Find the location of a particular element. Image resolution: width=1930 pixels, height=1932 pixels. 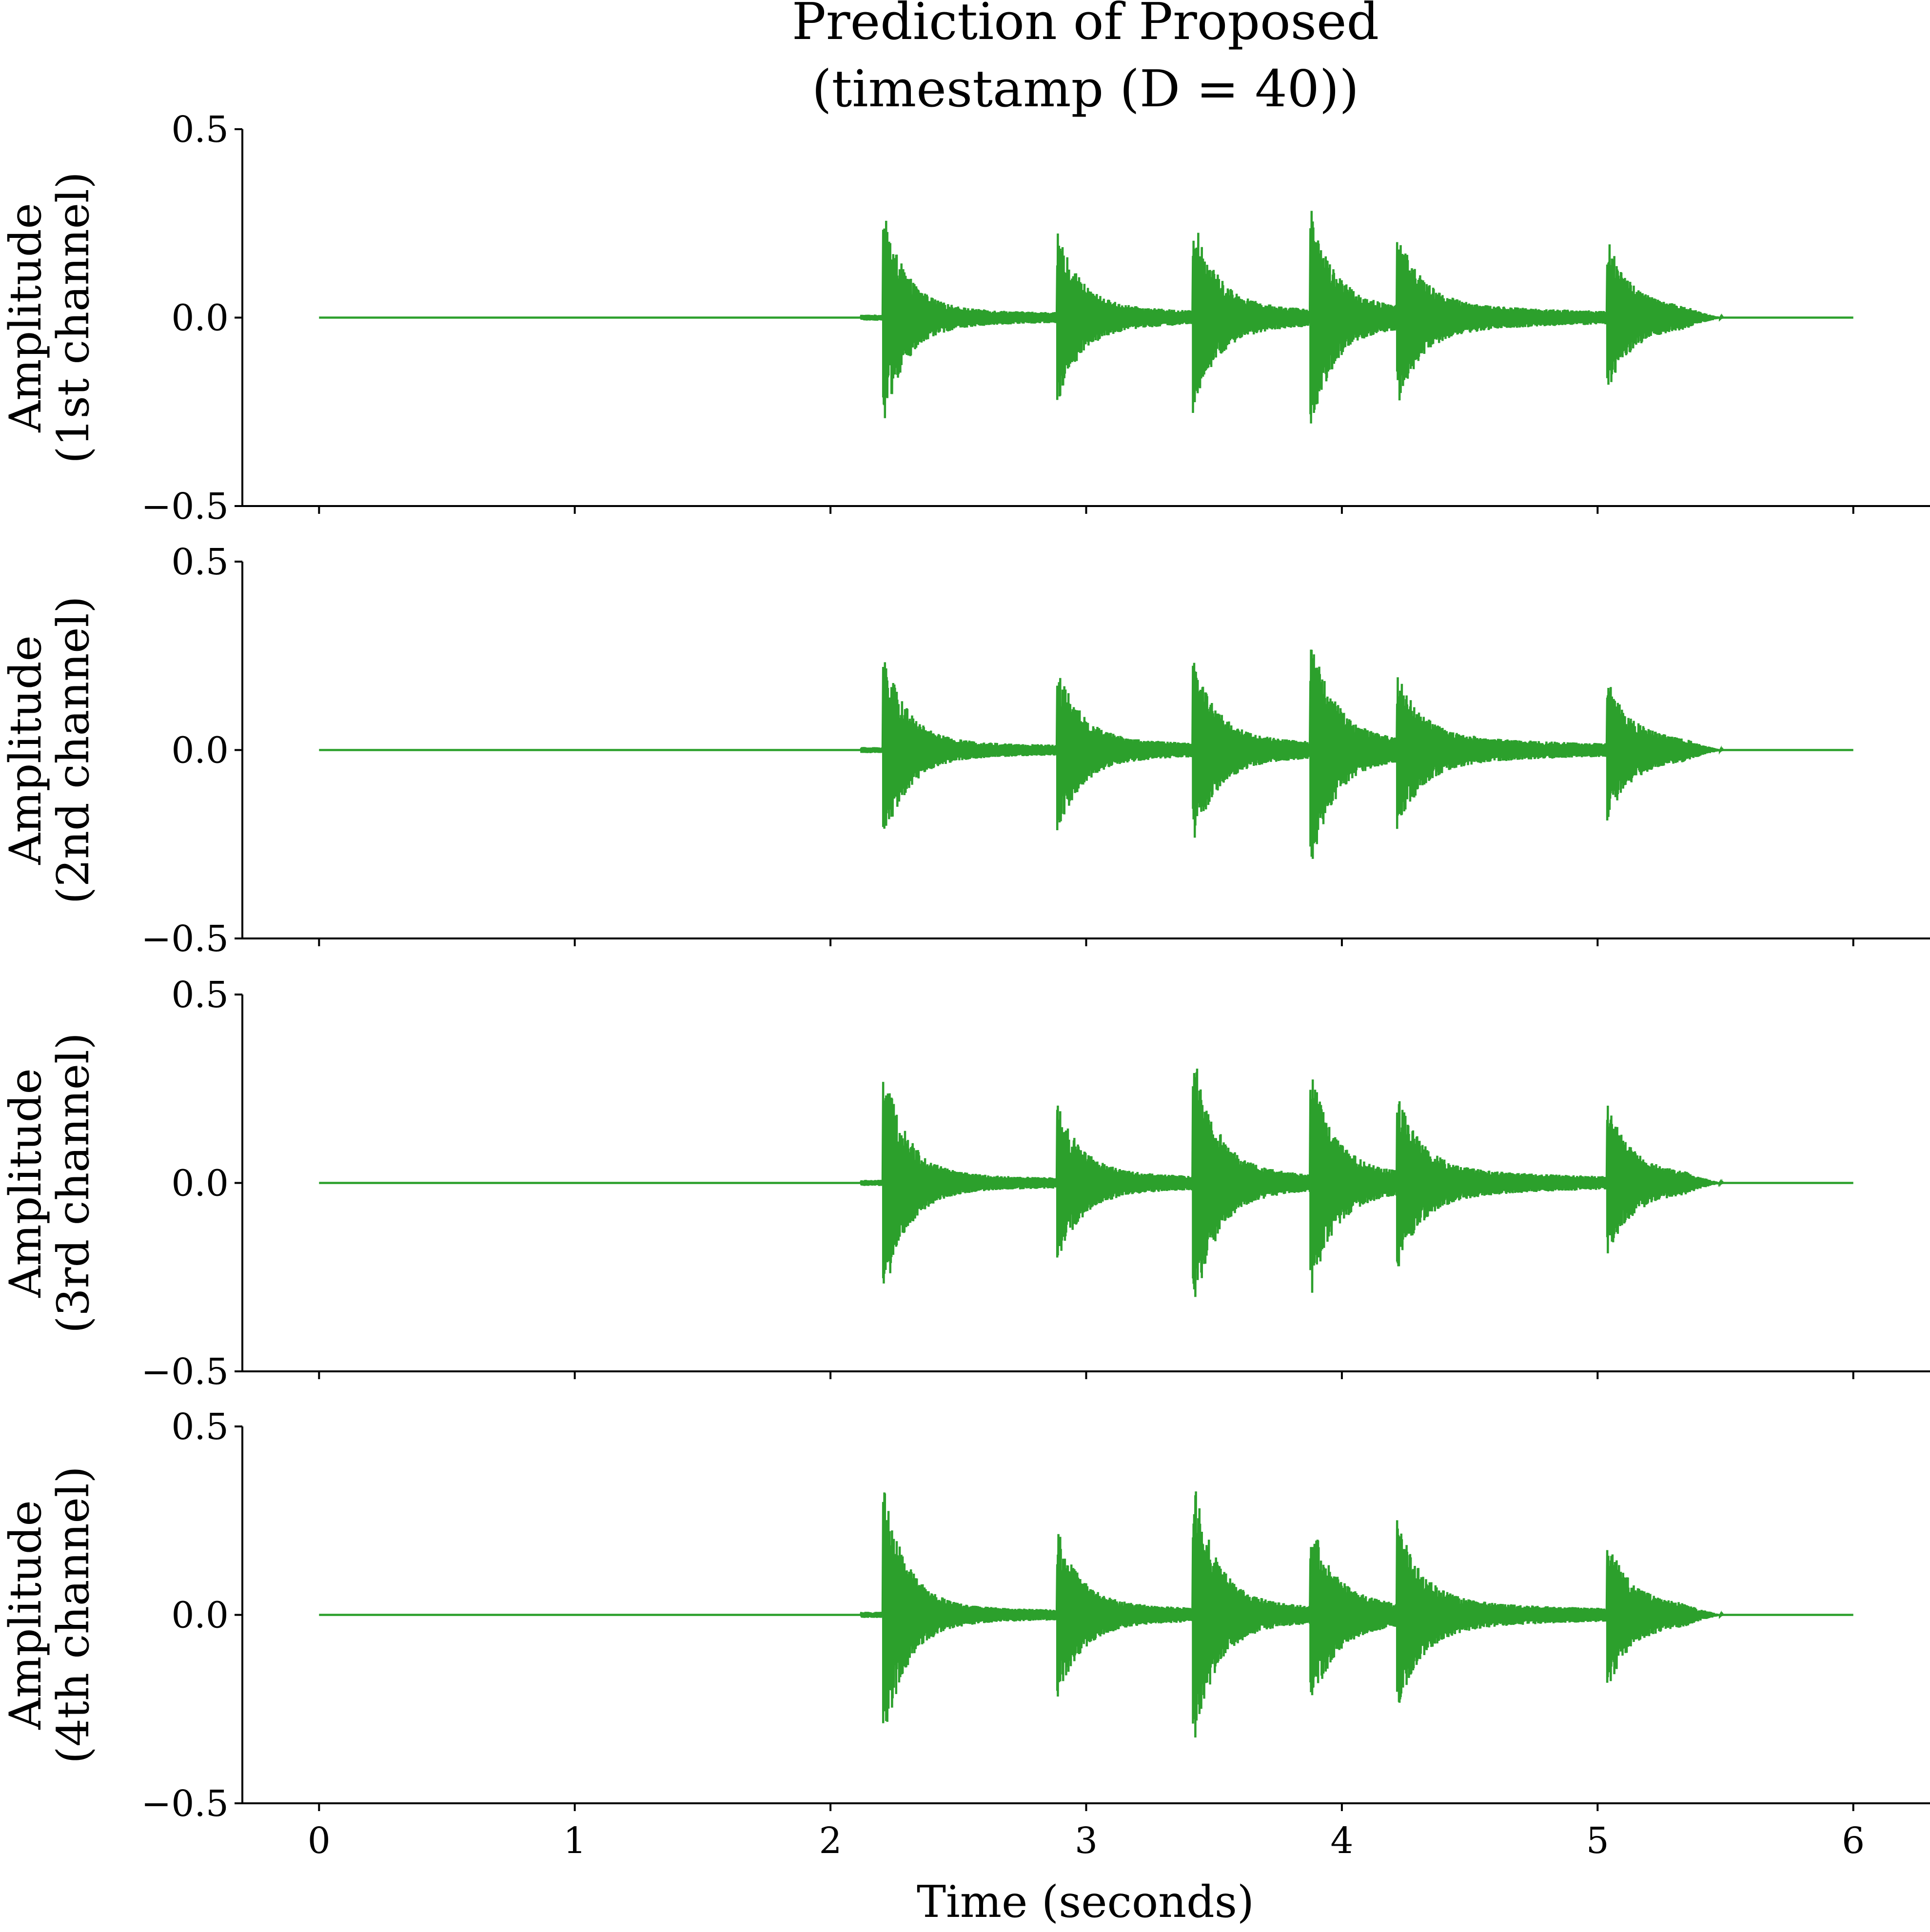

y-axis-label-line-2: (4th channel) is located at coordinates (73, 1614).